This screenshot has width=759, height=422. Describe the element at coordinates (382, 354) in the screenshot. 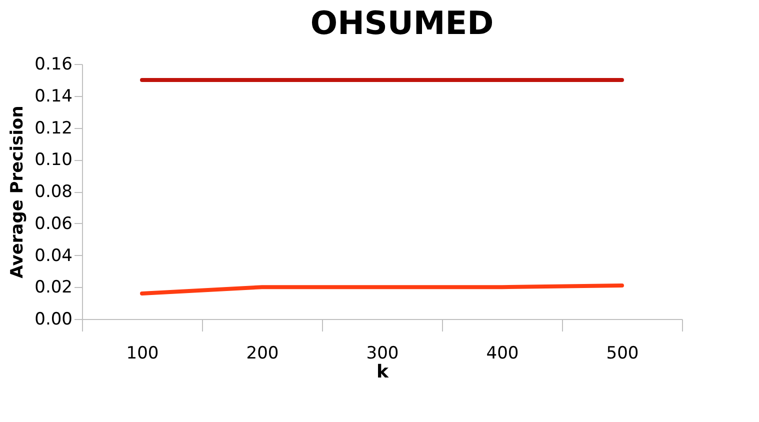

I see `x-tick-label: 300` at that location.